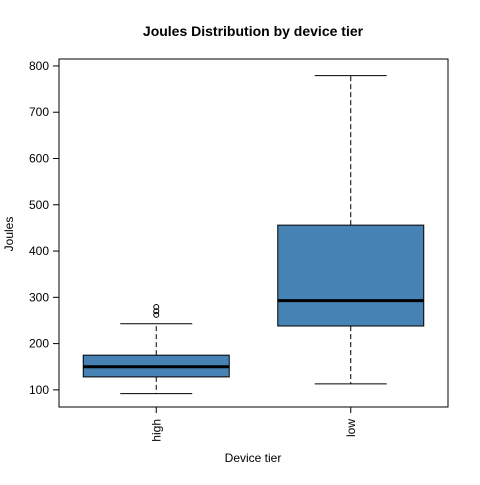 The width and height of the screenshot is (480, 485). I want to click on x-tick-label: high, so click(156, 430).